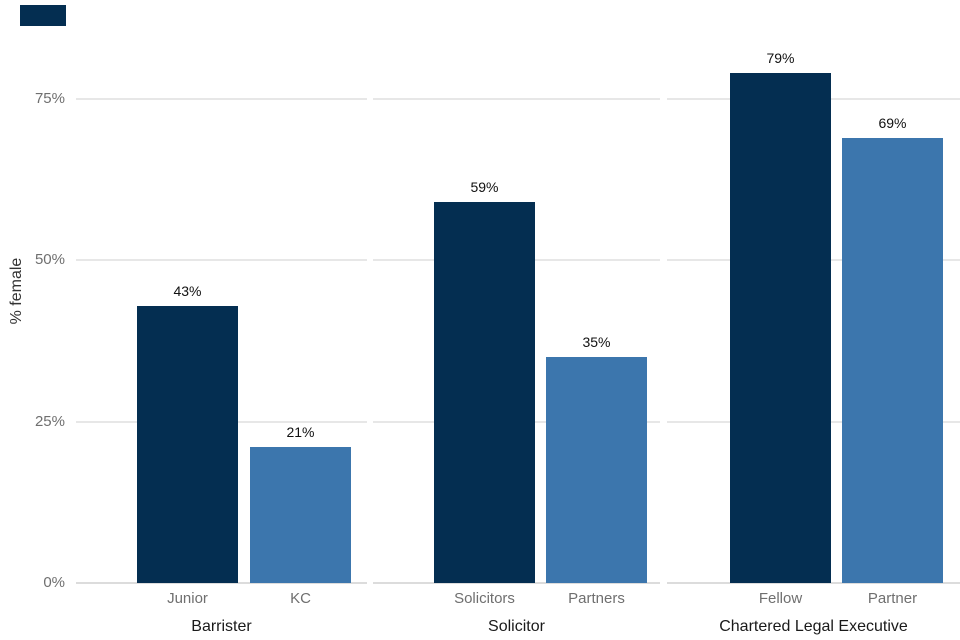 The height and width of the screenshot is (640, 960). I want to click on bar-value-label: 59%, so click(484, 187).